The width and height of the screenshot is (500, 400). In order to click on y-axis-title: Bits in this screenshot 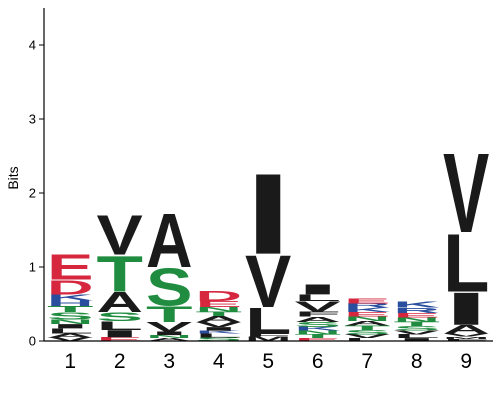, I will do `click(13, 177)`.